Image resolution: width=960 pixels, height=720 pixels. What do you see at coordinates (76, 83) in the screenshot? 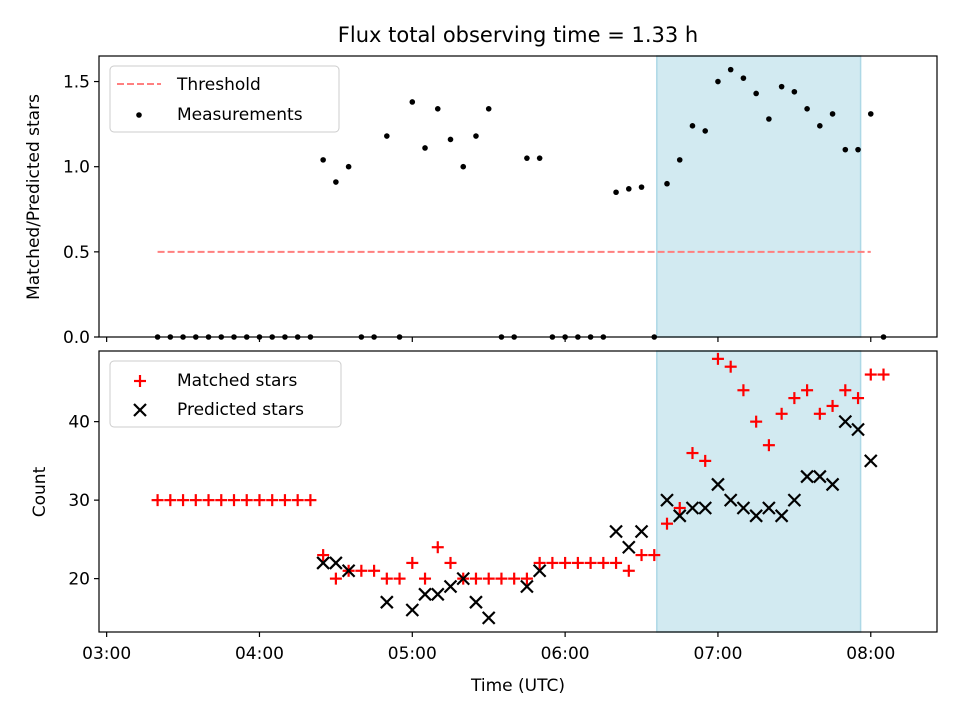
I see `top-y-tick-label: 1.5` at bounding box center [76, 83].